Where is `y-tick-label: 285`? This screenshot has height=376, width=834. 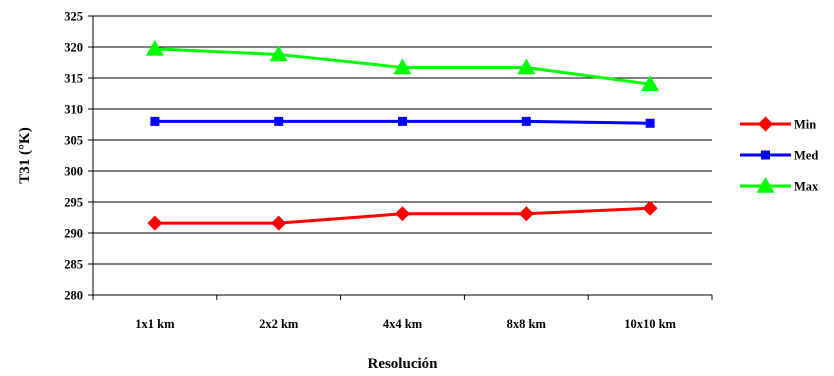
y-tick-label: 285 is located at coordinates (73, 265).